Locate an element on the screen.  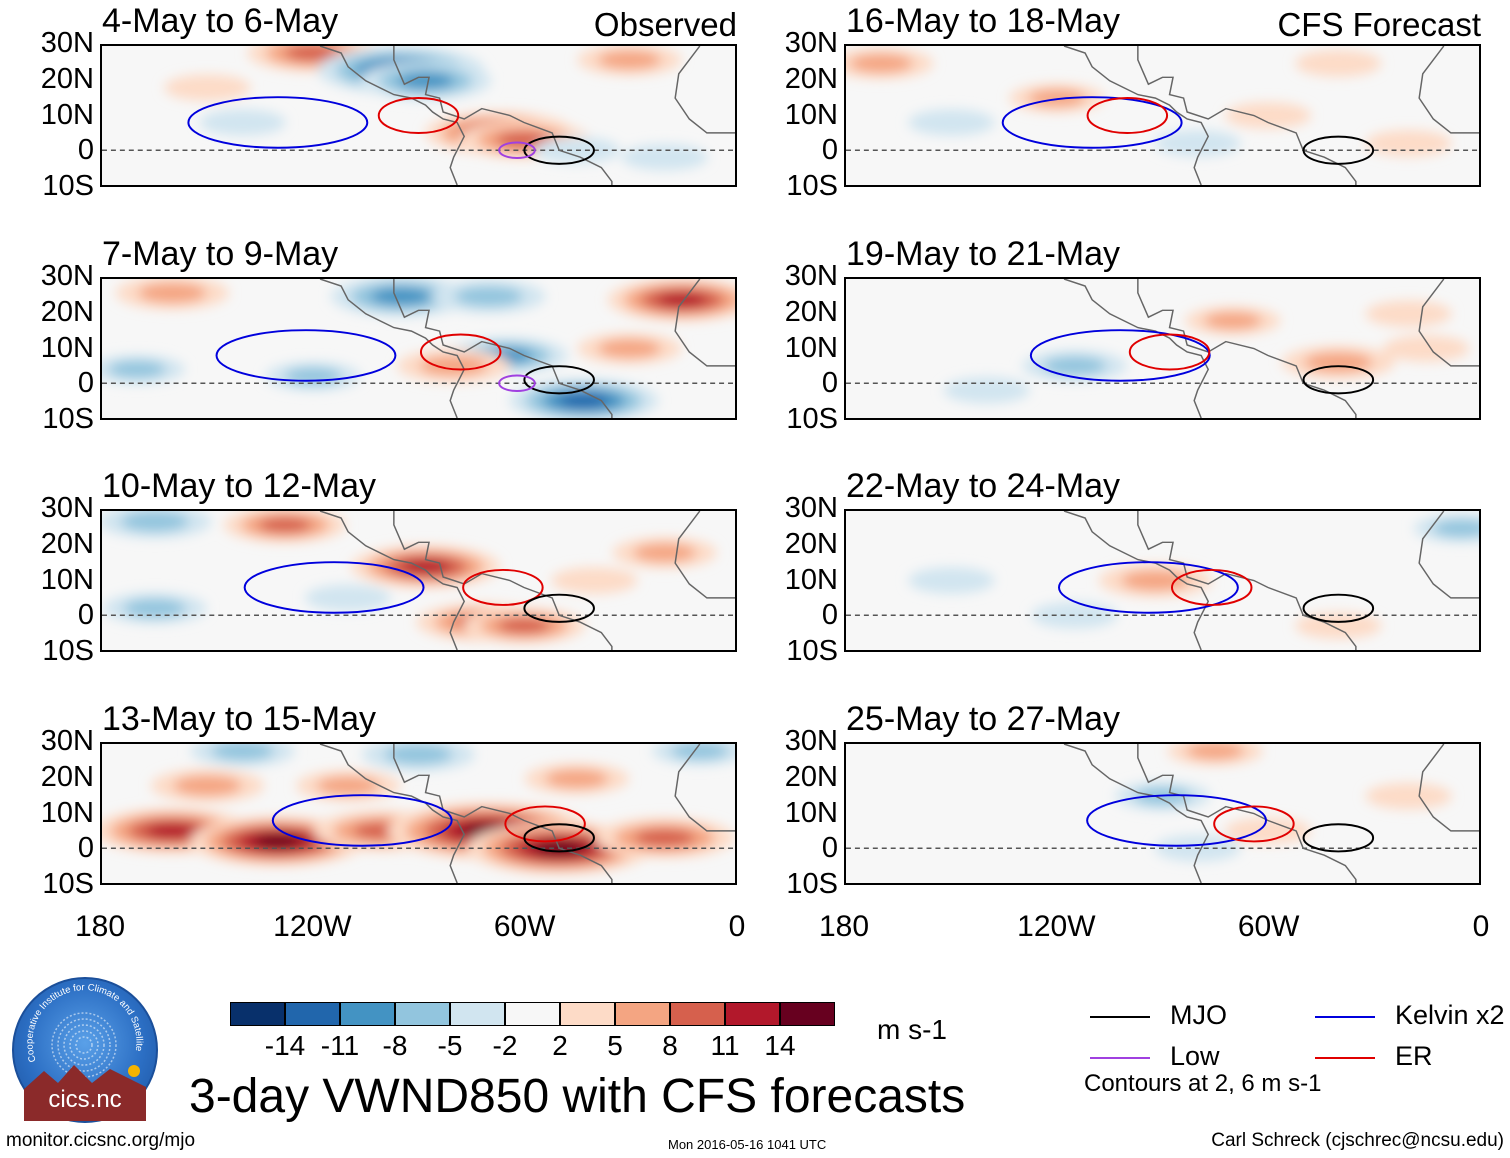
legend-label: ER is located at coordinates (1414, 1056).